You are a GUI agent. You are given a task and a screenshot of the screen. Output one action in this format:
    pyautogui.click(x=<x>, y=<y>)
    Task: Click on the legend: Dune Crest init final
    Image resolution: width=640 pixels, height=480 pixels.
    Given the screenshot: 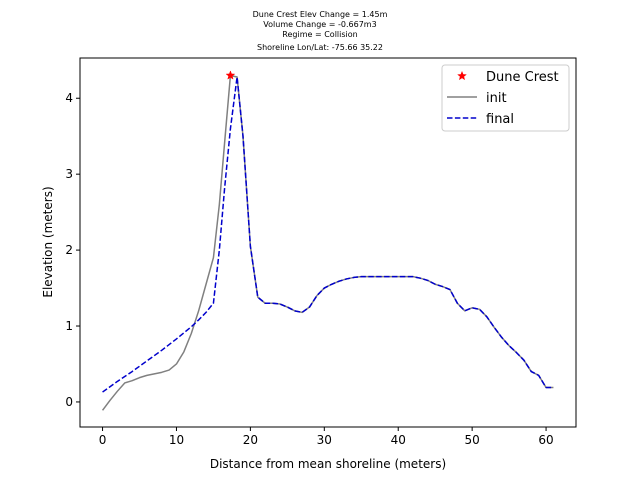 What is the action you would take?
    pyautogui.click(x=505, y=98)
    